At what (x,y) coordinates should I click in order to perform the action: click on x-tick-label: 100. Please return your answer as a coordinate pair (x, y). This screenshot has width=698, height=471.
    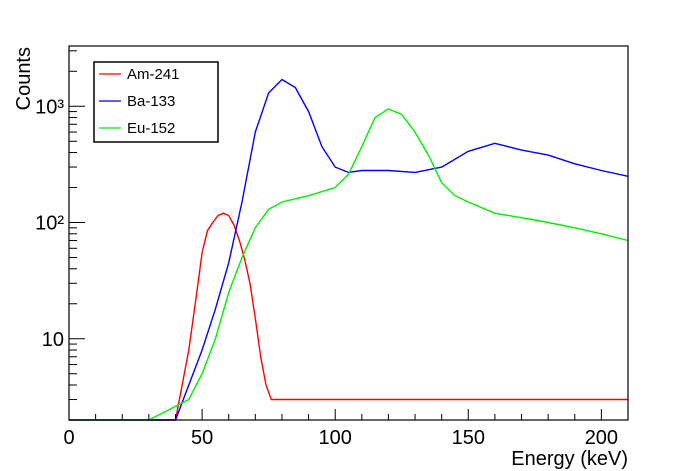
    Looking at the image, I should click on (335, 438).